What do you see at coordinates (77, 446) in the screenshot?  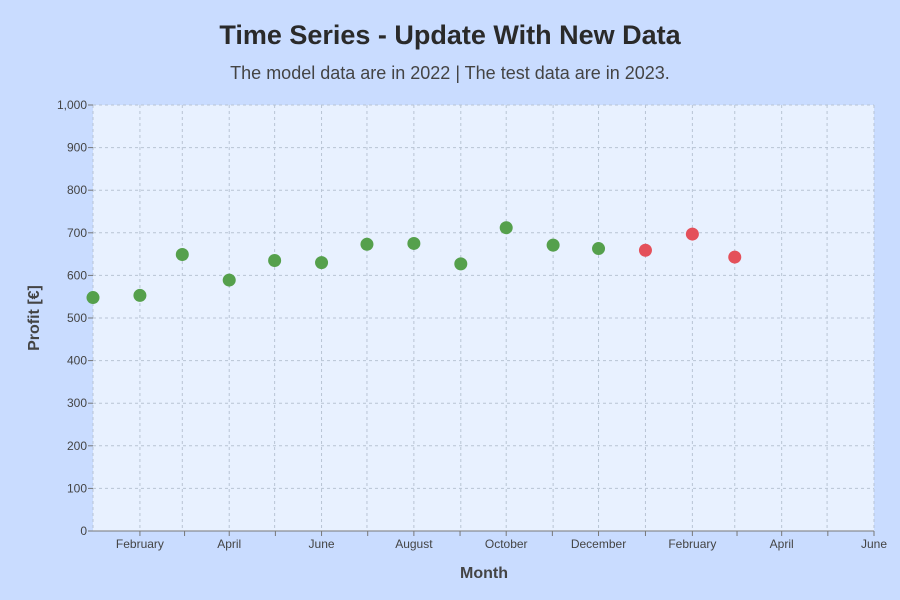 I see `y-tick-label: 200` at bounding box center [77, 446].